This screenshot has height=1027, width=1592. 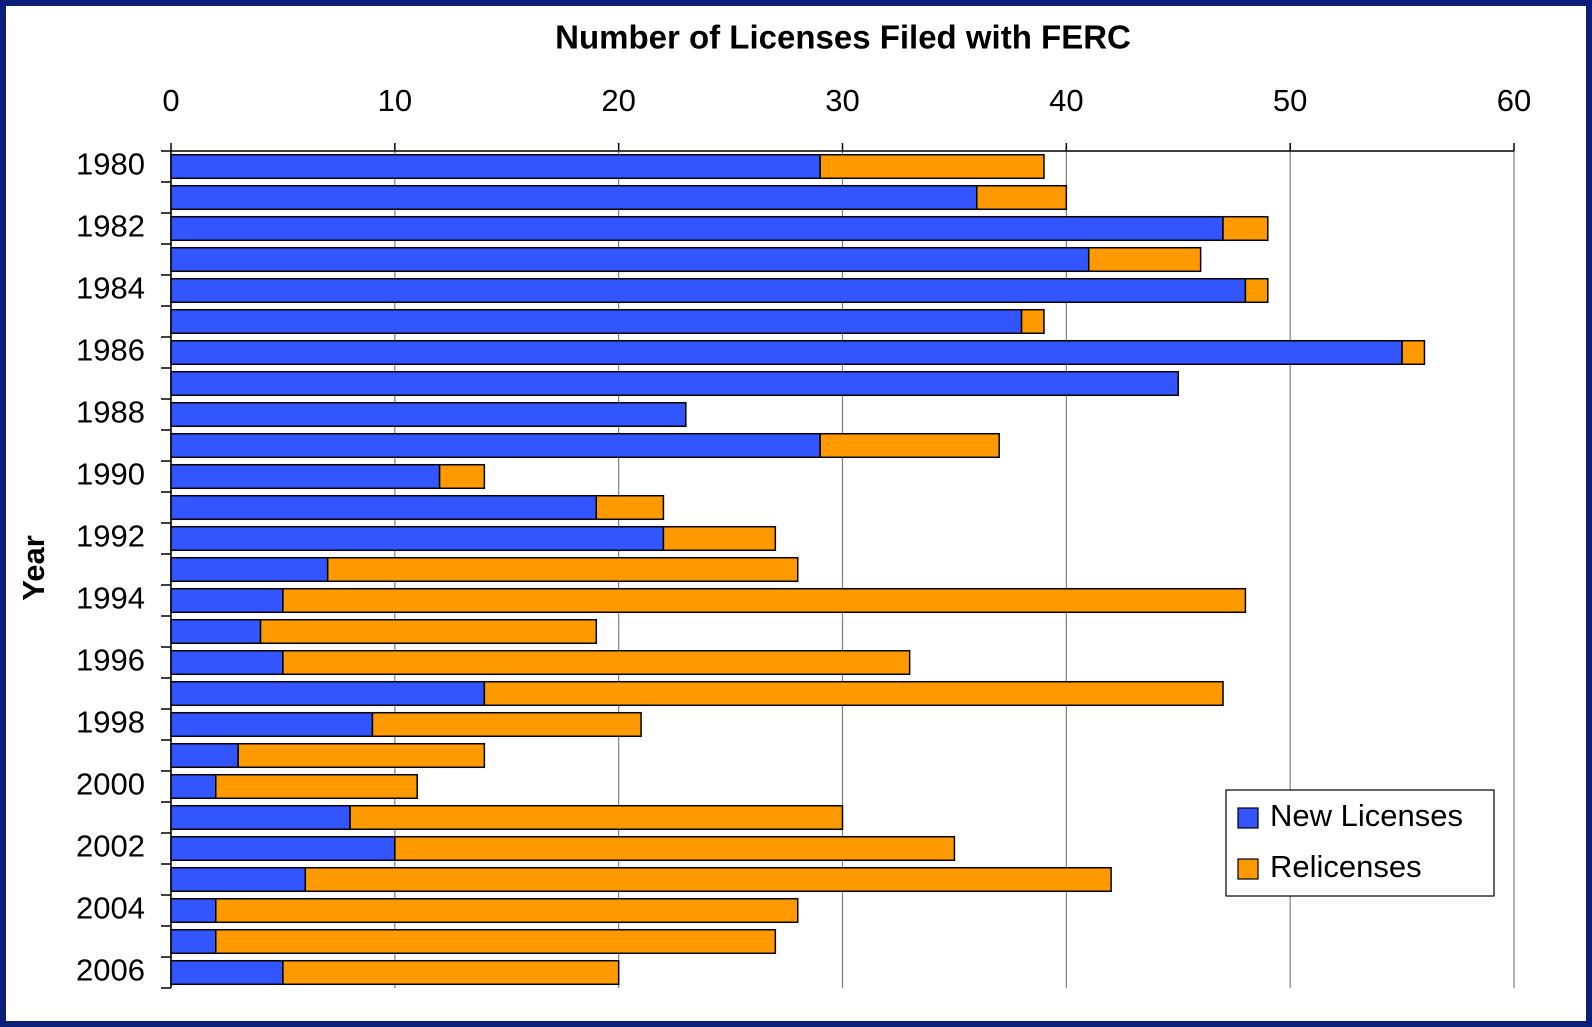 I want to click on chart-title: Number of Licenses Filed with FERC, so click(x=843, y=37).